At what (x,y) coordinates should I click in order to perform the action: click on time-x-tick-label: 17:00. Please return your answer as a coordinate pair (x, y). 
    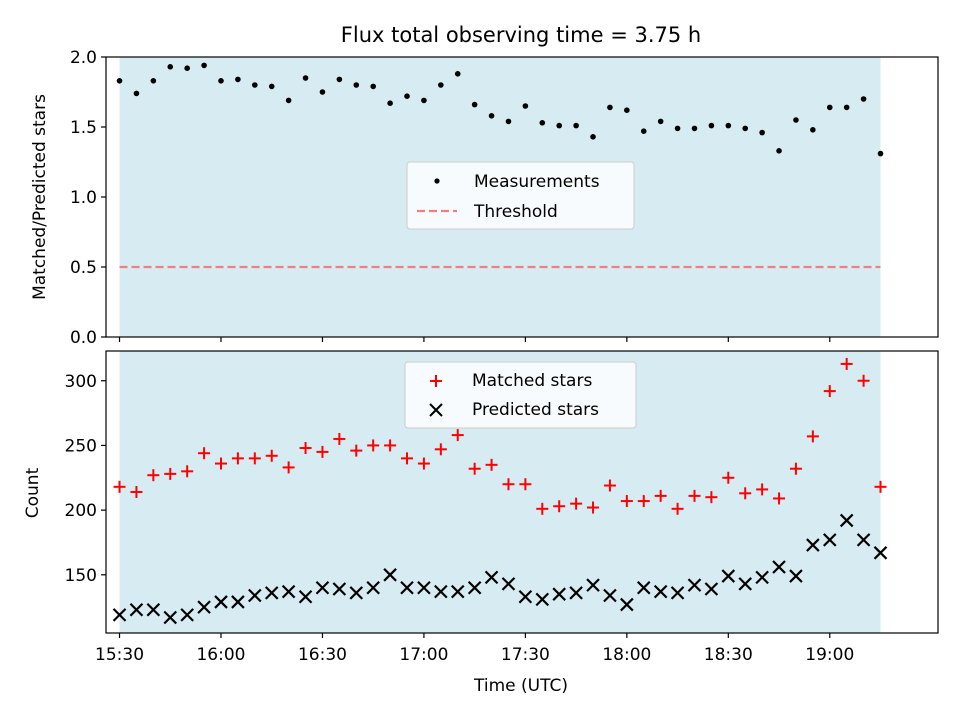
    Looking at the image, I should click on (423, 655).